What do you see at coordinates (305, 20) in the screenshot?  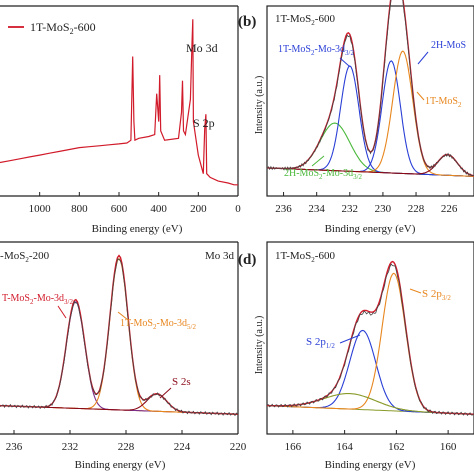 I see `panel-b-title: 1T-MoS2-600` at bounding box center [305, 20].